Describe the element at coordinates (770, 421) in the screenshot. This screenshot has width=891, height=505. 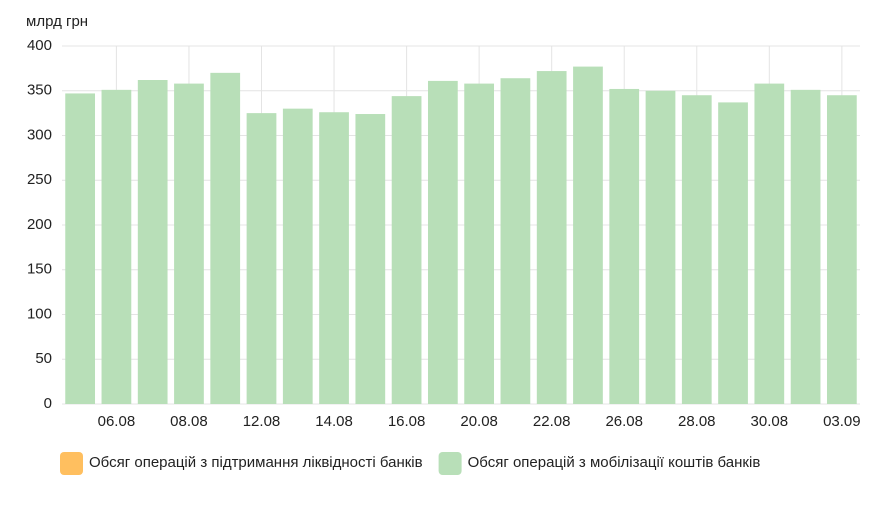
I see `x-tick-label: 30.08` at that location.